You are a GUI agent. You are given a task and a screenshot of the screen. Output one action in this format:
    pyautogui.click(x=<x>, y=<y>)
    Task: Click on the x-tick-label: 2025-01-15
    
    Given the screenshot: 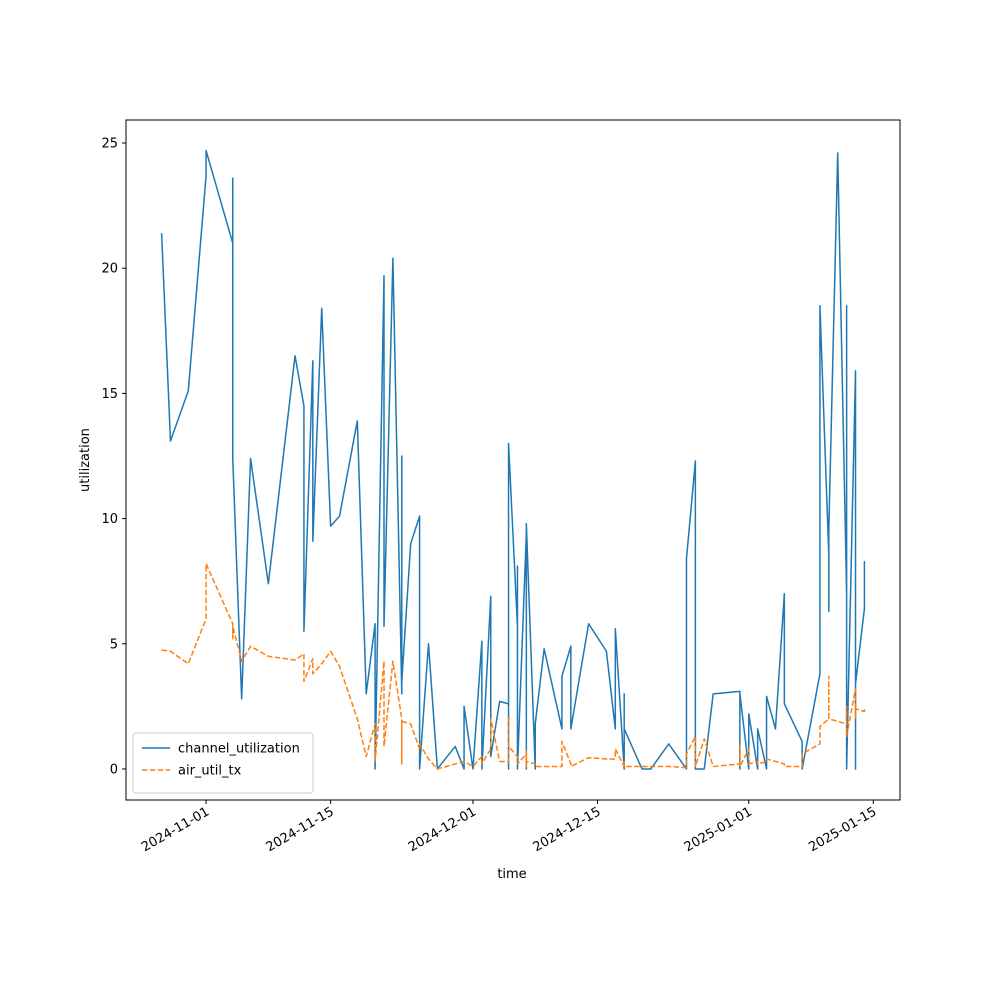 What is the action you would take?
    pyautogui.click(x=842, y=829)
    